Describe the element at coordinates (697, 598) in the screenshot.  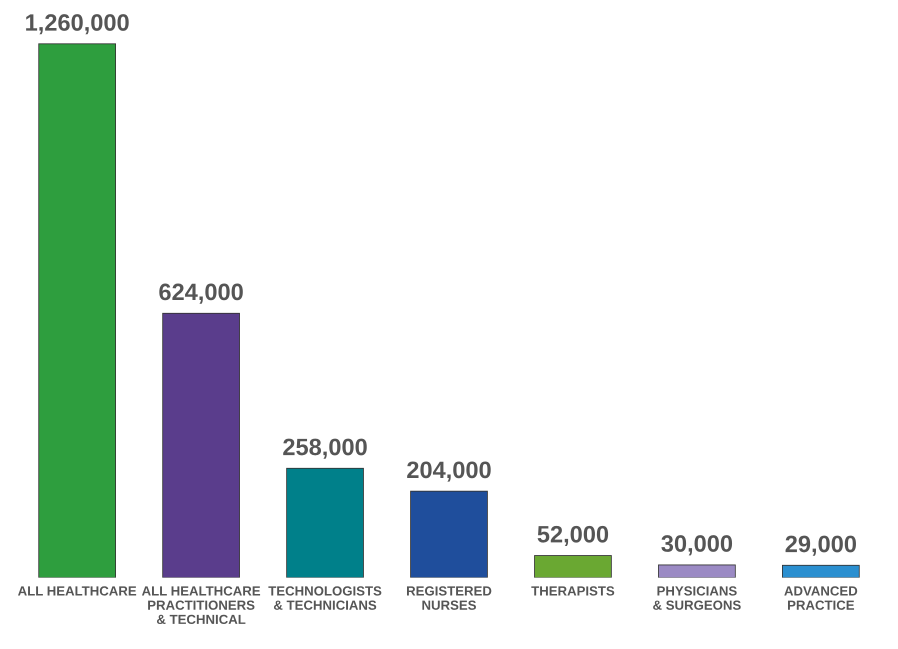
I see `x-tick-label: PHYSICIANS & SURGEONS` at that location.